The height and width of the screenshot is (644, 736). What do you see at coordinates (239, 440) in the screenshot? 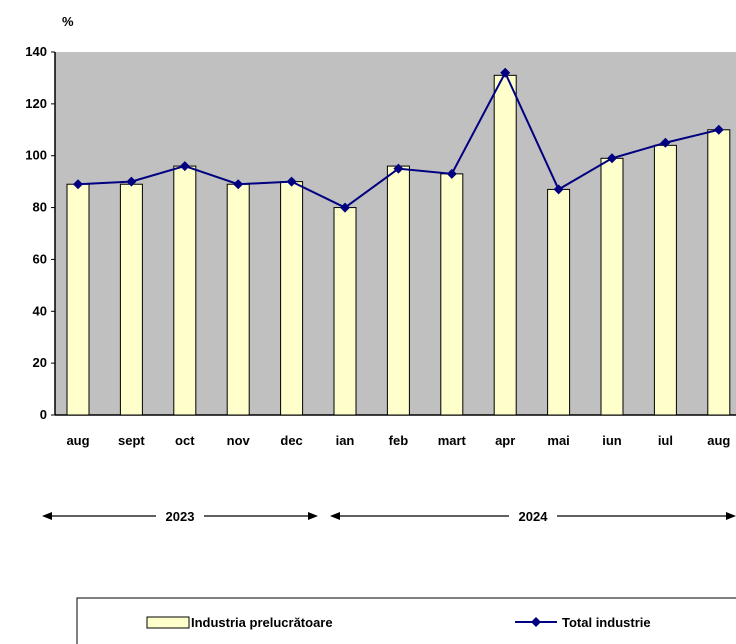
I see `x-tick-label: nov` at bounding box center [239, 440].